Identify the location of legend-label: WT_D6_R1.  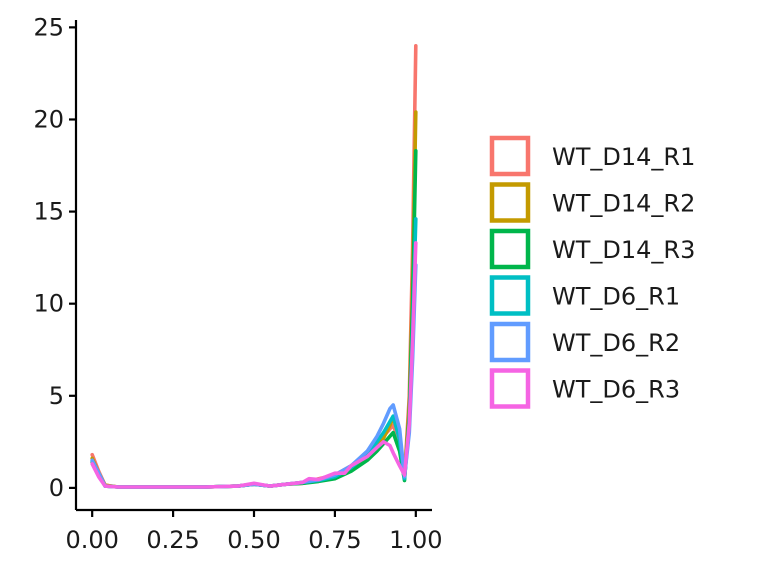
(616, 297).